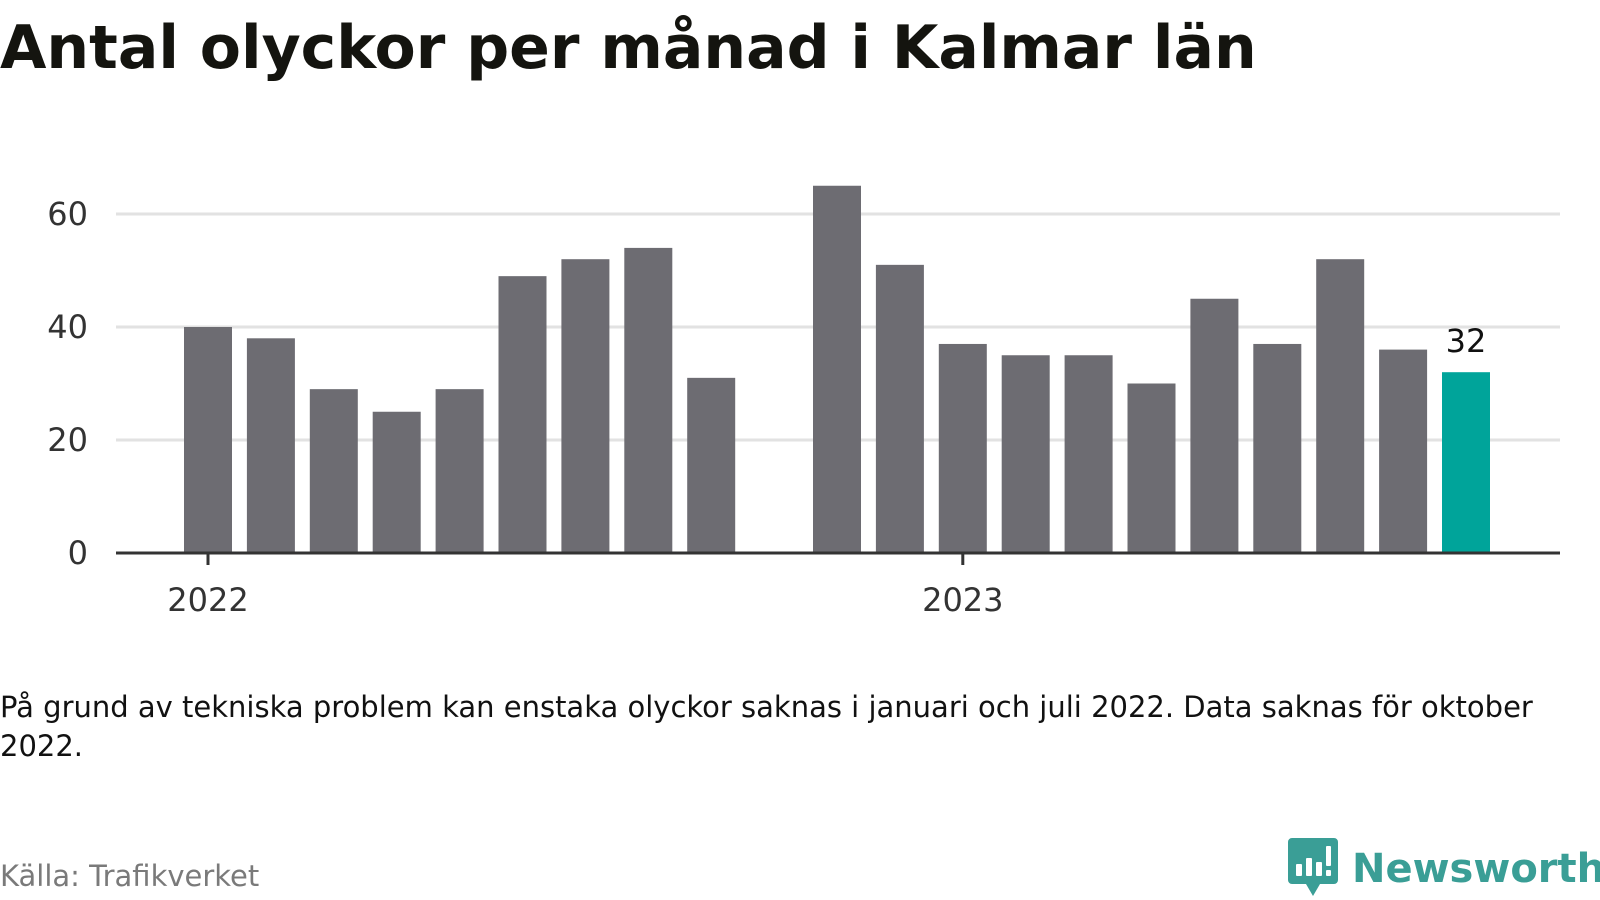 This screenshot has height=900, width=1600. I want to click on newsworthy-logo-icon, so click(1313, 867).